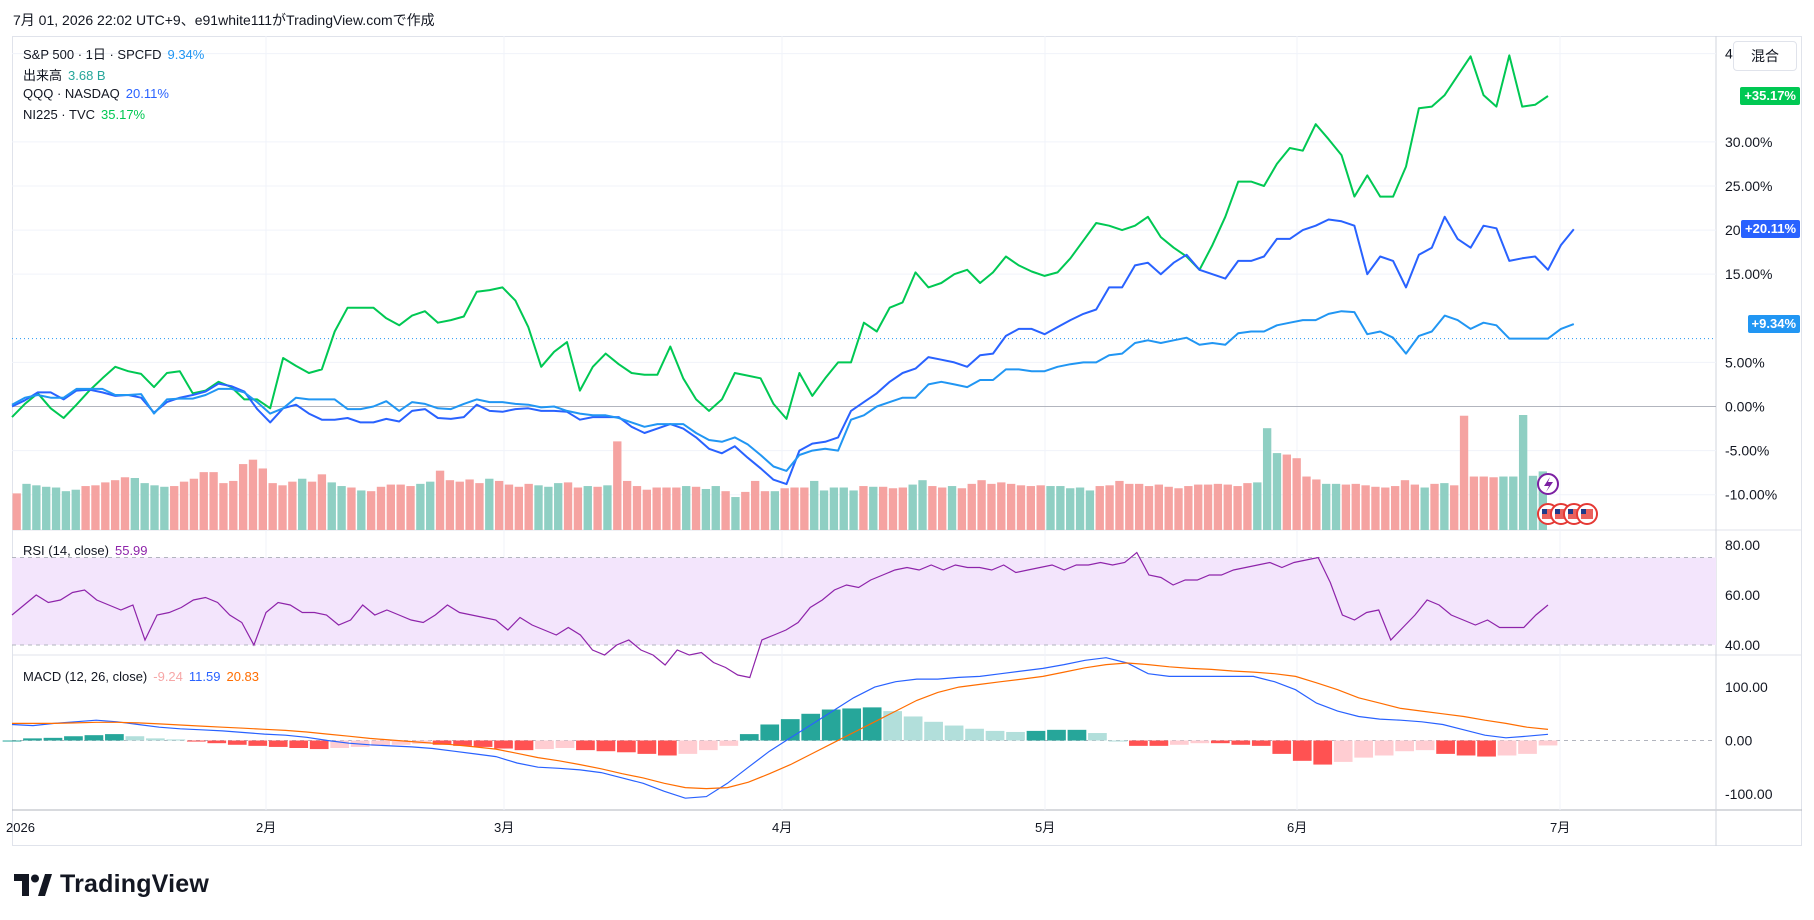  What do you see at coordinates (782, 827) in the screenshot?
I see `x-tick-label: 4月` at bounding box center [782, 827].